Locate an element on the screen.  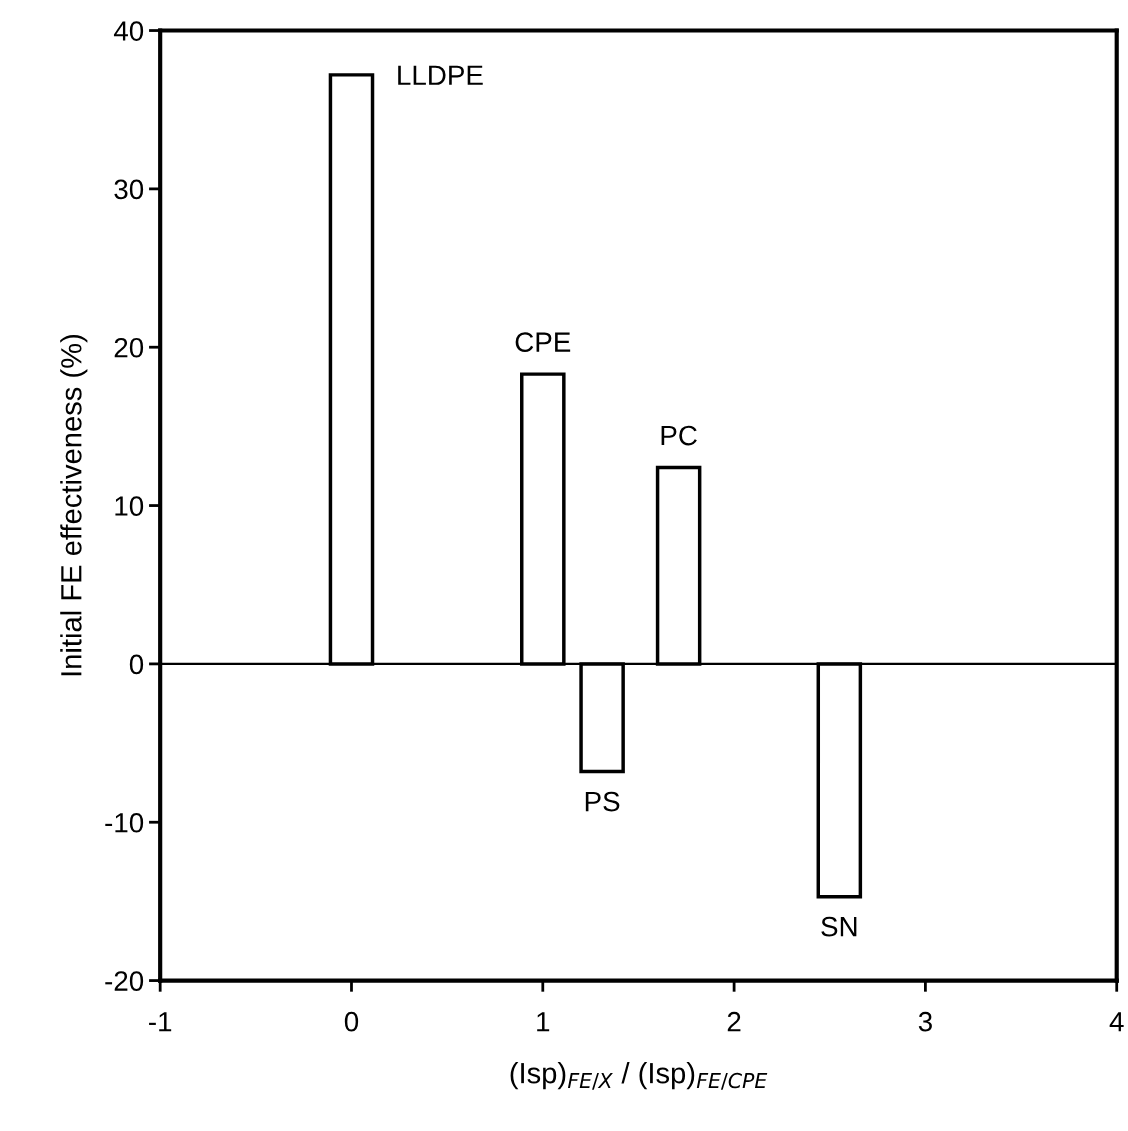
y-tick-label: 10 is located at coordinates (129, 506).